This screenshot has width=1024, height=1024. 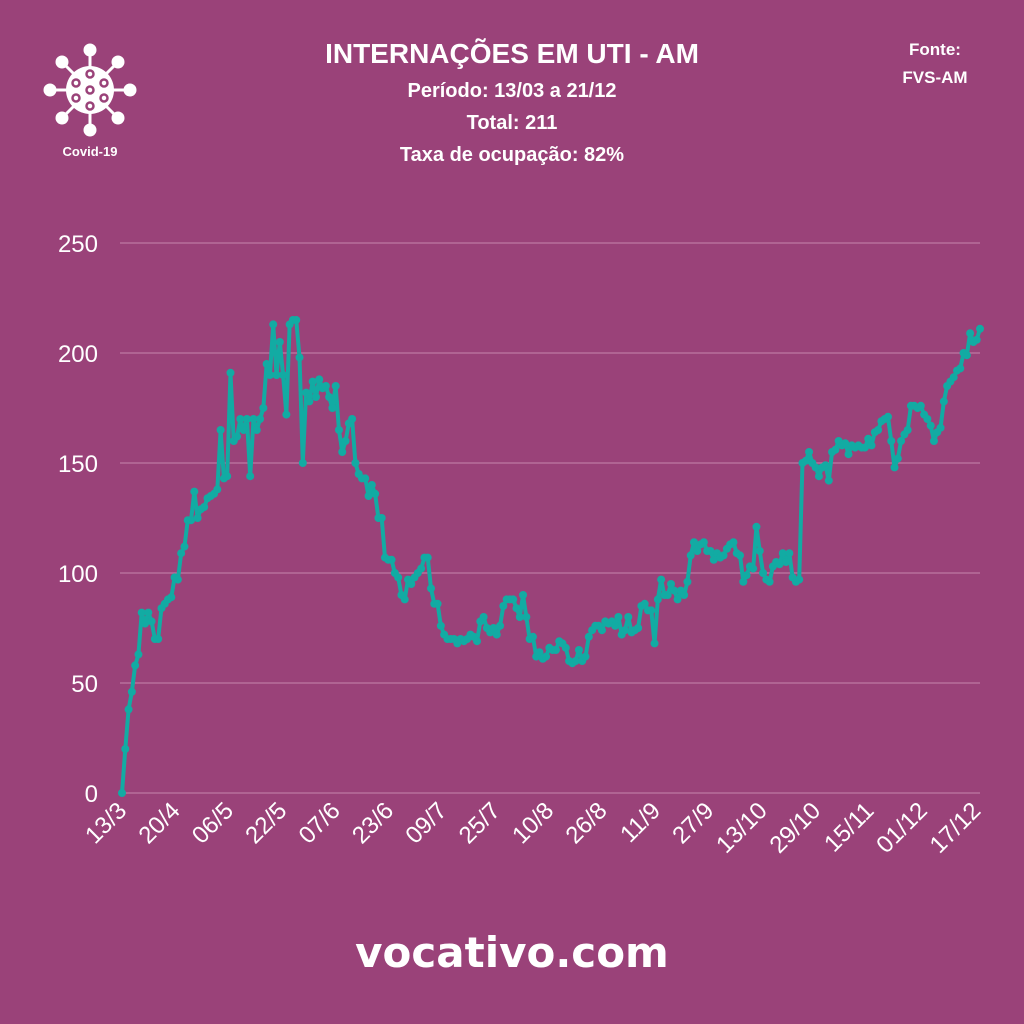 What do you see at coordinates (512, 91) in the screenshot?
I see `period-text: Período: 13/03 a 21/12` at bounding box center [512, 91].